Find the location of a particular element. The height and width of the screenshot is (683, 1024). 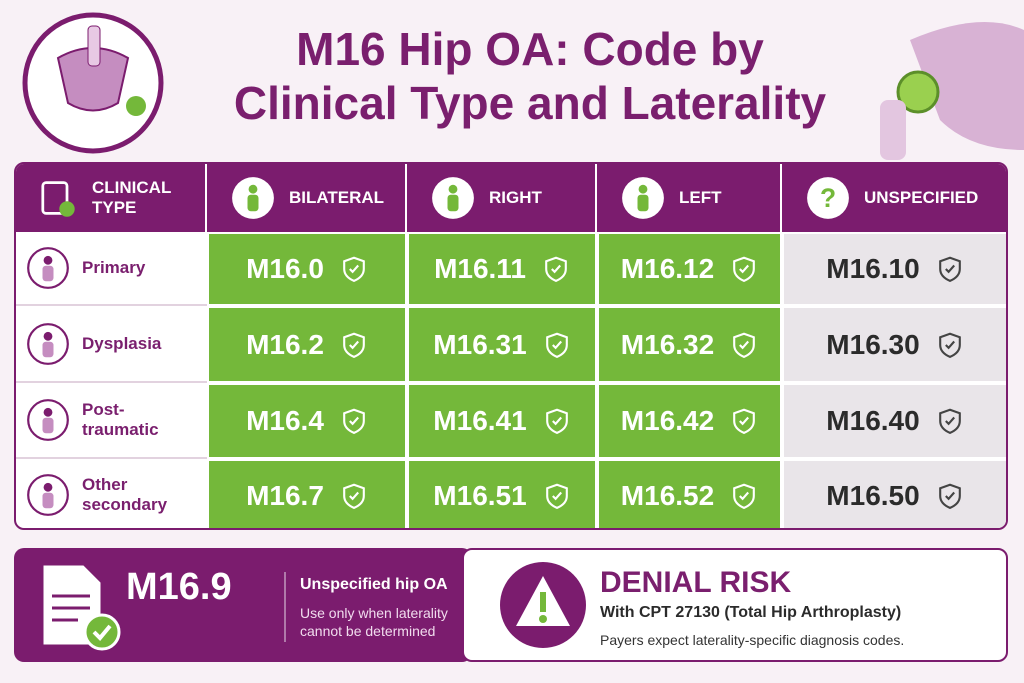

risk-subtitle: With CPT 27130 (Total Hip Arthroplasty) is located at coordinates (751, 612).